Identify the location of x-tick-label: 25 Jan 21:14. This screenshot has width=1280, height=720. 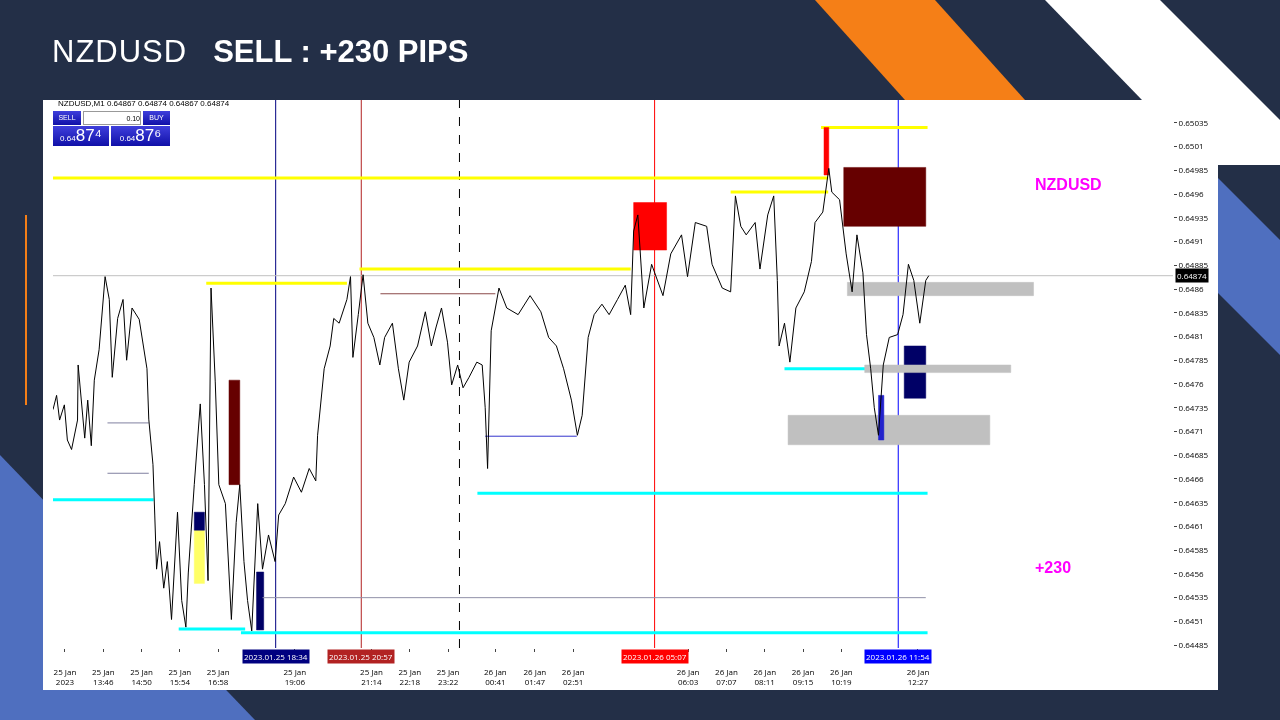
(371, 676).